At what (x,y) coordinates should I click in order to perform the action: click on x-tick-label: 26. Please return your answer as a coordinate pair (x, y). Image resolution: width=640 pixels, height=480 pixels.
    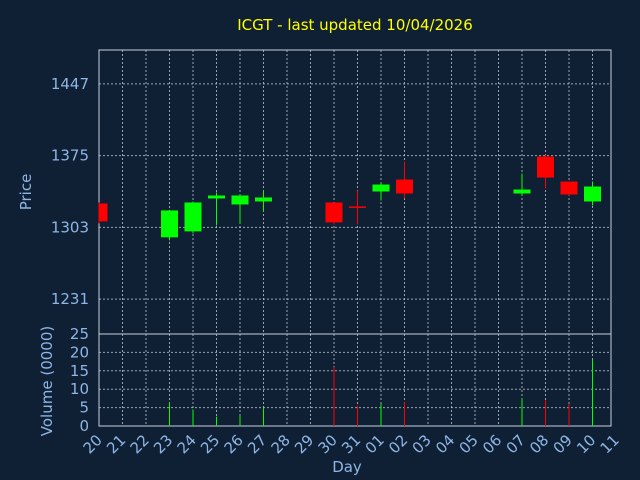
    Looking at the image, I should click on (234, 444).